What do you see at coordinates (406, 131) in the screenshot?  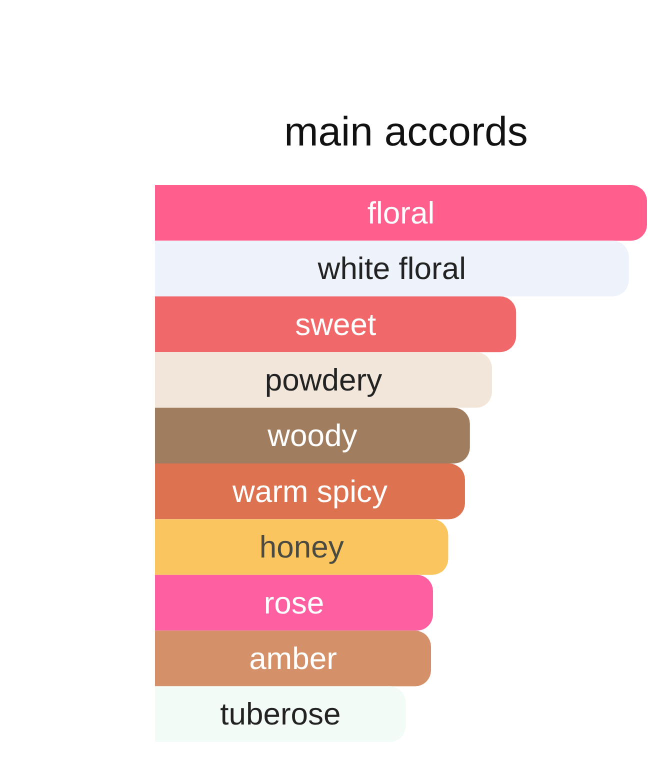 I see `chart-title: main accords` at bounding box center [406, 131].